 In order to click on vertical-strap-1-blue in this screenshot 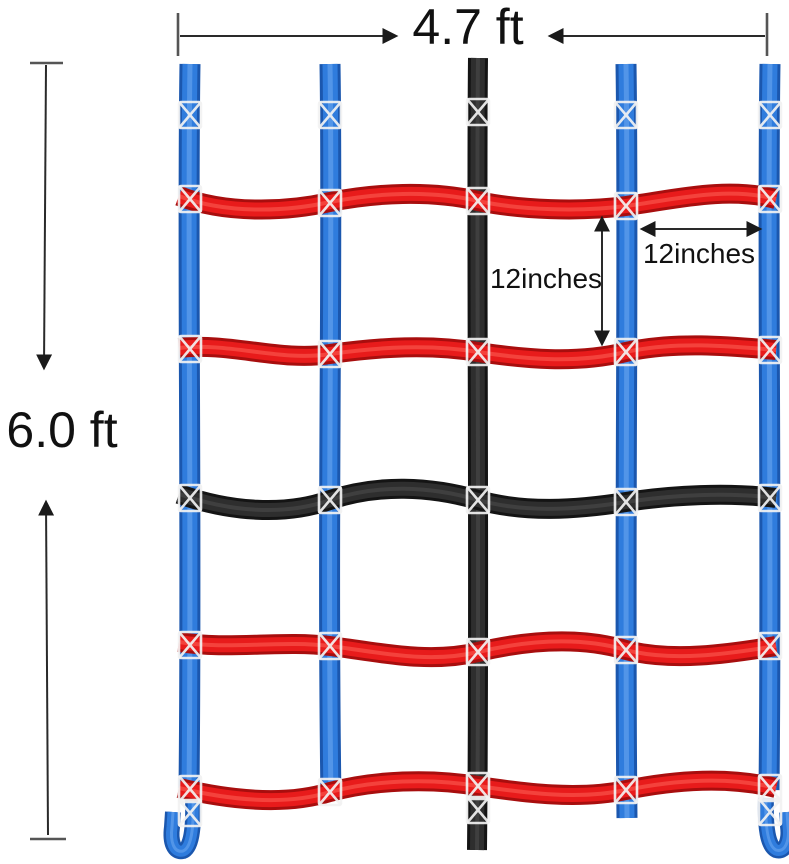, I will do `click(189, 426)`.